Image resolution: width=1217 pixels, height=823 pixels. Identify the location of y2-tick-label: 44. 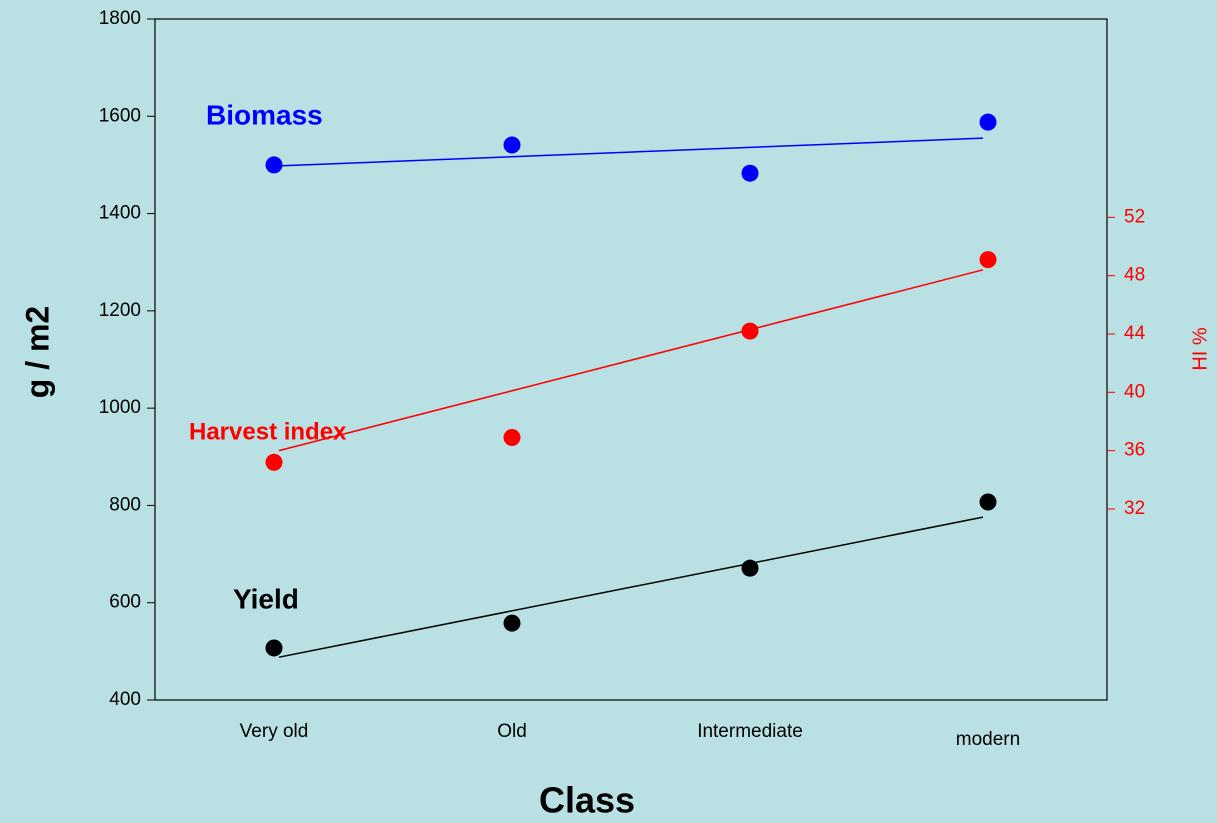
(1135, 333).